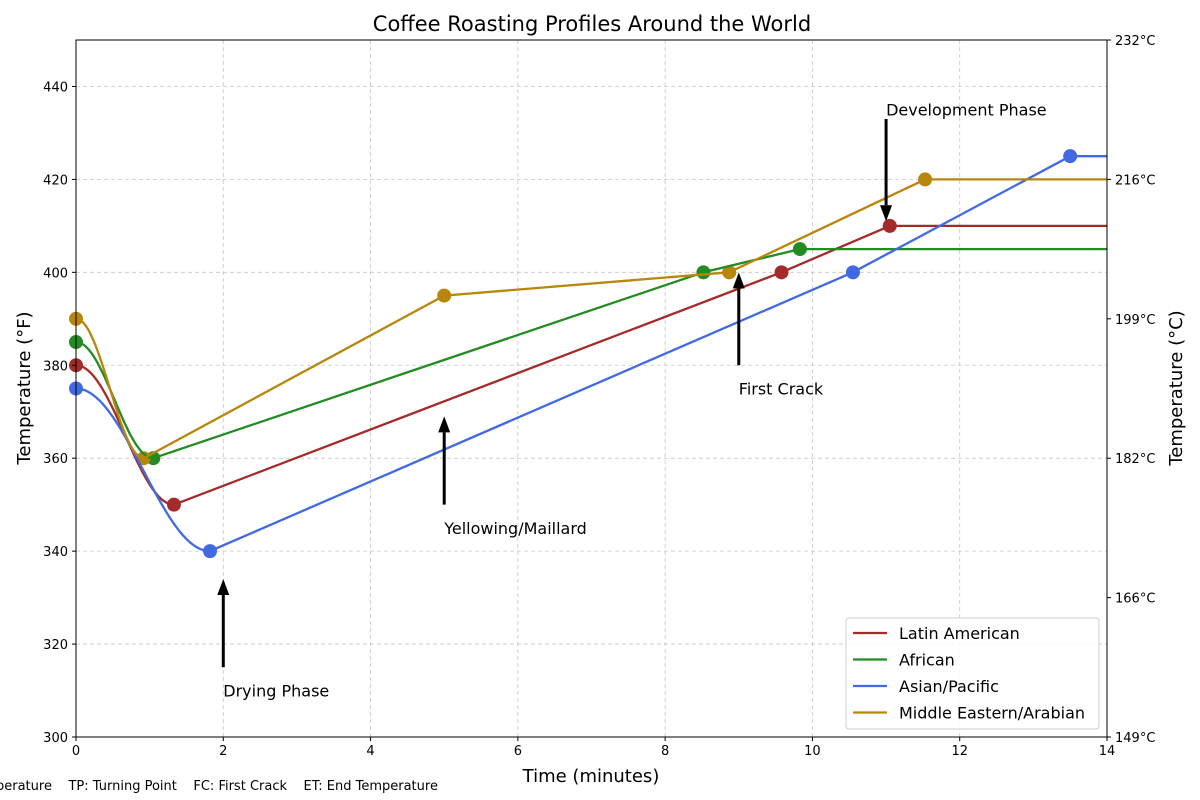  Describe the element at coordinates (1135, 738) in the screenshot. I see `y2-tick-label: 149°C` at that location.